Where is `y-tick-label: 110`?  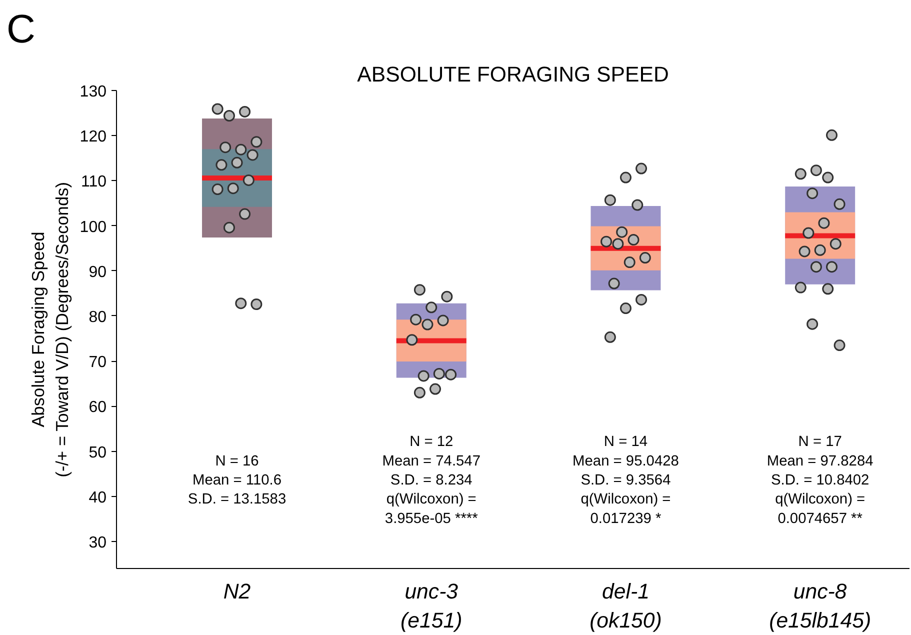 y-tick-label: 110 is located at coordinates (93, 182).